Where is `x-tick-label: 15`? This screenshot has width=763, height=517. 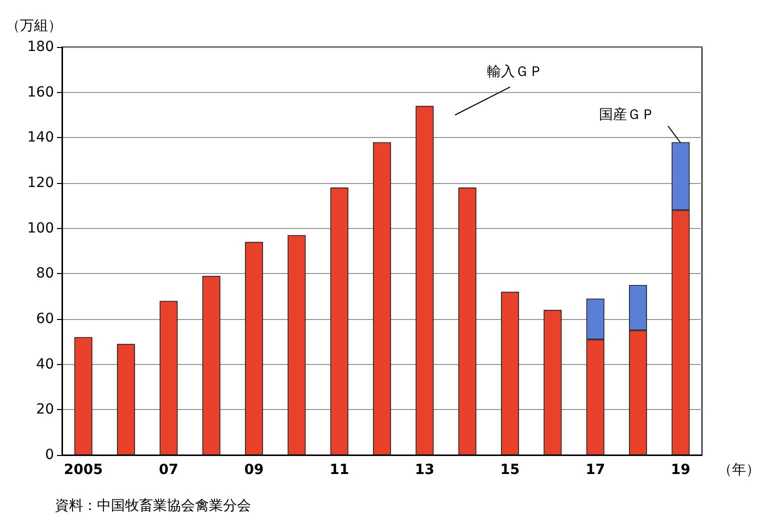 x-tick-label: 15 is located at coordinates (510, 470).